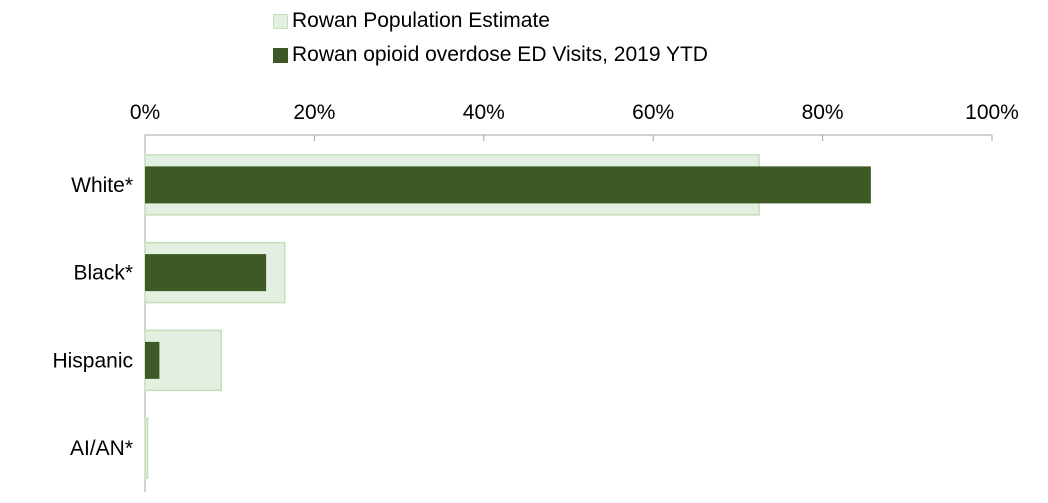 Image resolution: width=1048 pixels, height=503 pixels. What do you see at coordinates (102, 185) in the screenshot?
I see `category-label: White*` at bounding box center [102, 185].